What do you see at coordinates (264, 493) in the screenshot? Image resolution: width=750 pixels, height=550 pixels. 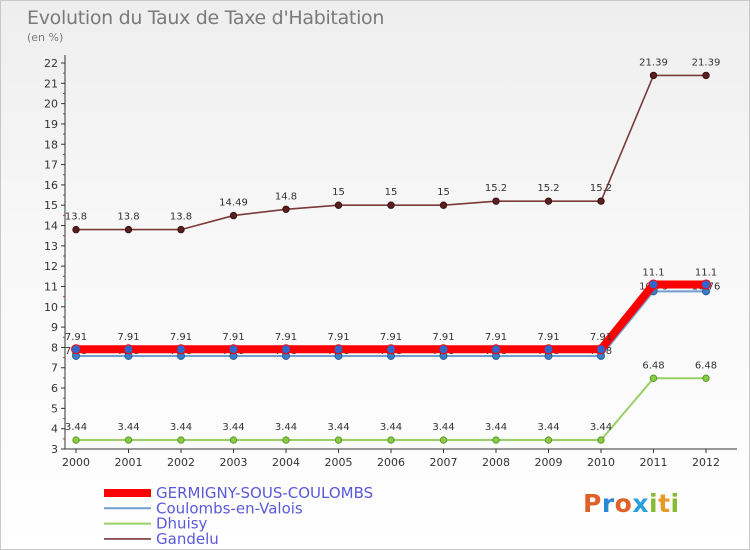 I see `legend-label: GERMIGNY-SOUS-COULOMBS` at bounding box center [264, 493].